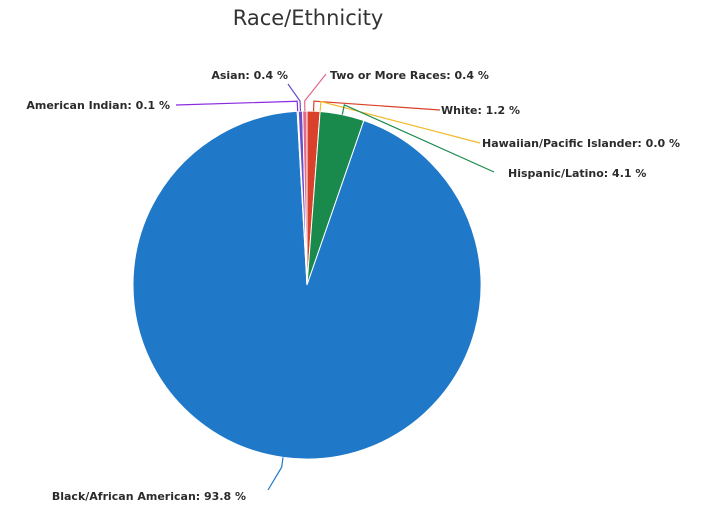 The width and height of the screenshot is (708, 512). I want to click on label-black-african-american: Black/African American: 93.8 %, so click(149, 496).